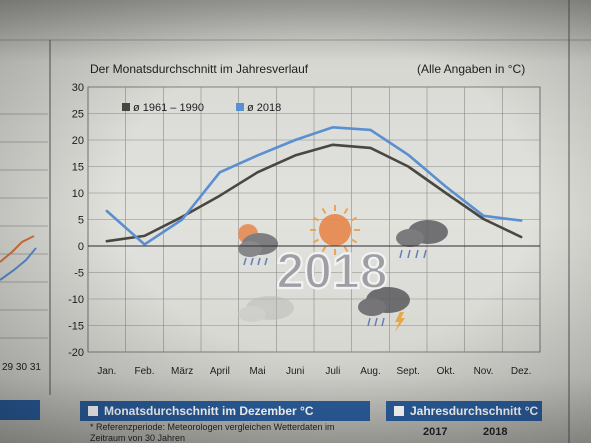 The image size is (591, 443). I want to click on year-label-2018: 2018, so click(495, 432).